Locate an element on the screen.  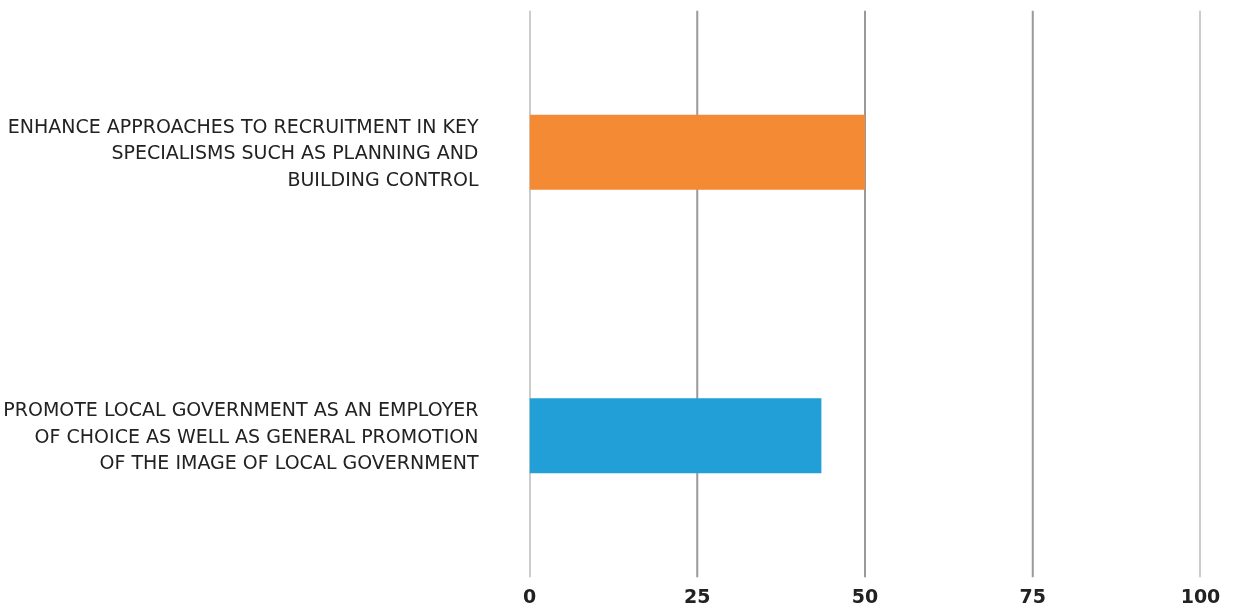
x-tick-label: 50 is located at coordinates (865, 595).